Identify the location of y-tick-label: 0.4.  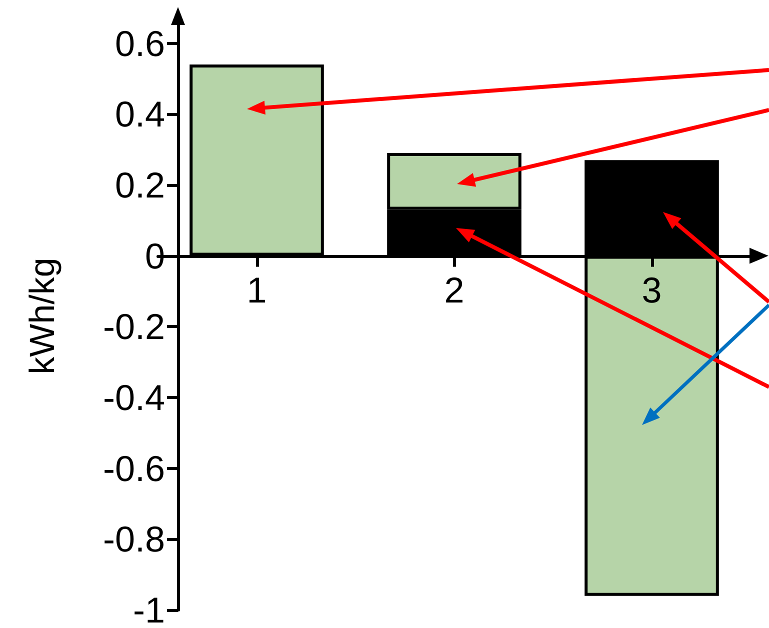
(139, 114).